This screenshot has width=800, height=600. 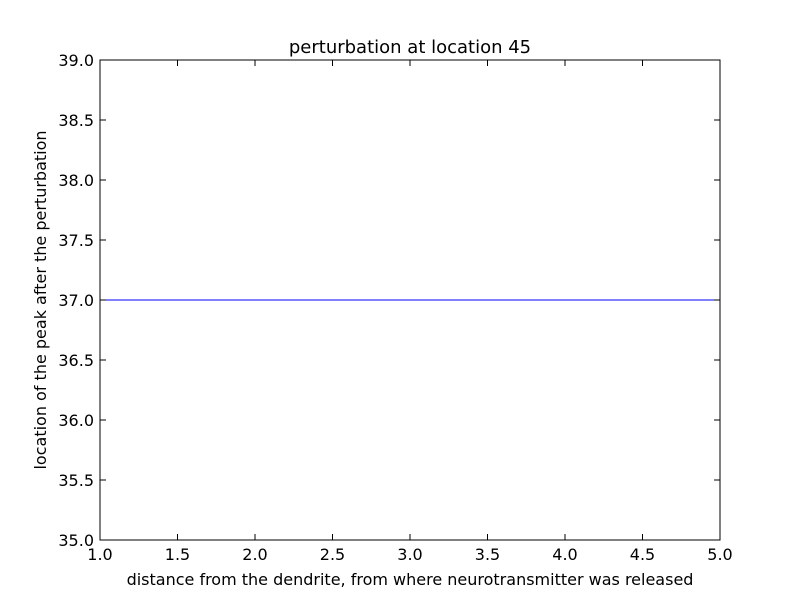 What do you see at coordinates (76, 60) in the screenshot?
I see `y-tick-label-8: 39.0` at bounding box center [76, 60].